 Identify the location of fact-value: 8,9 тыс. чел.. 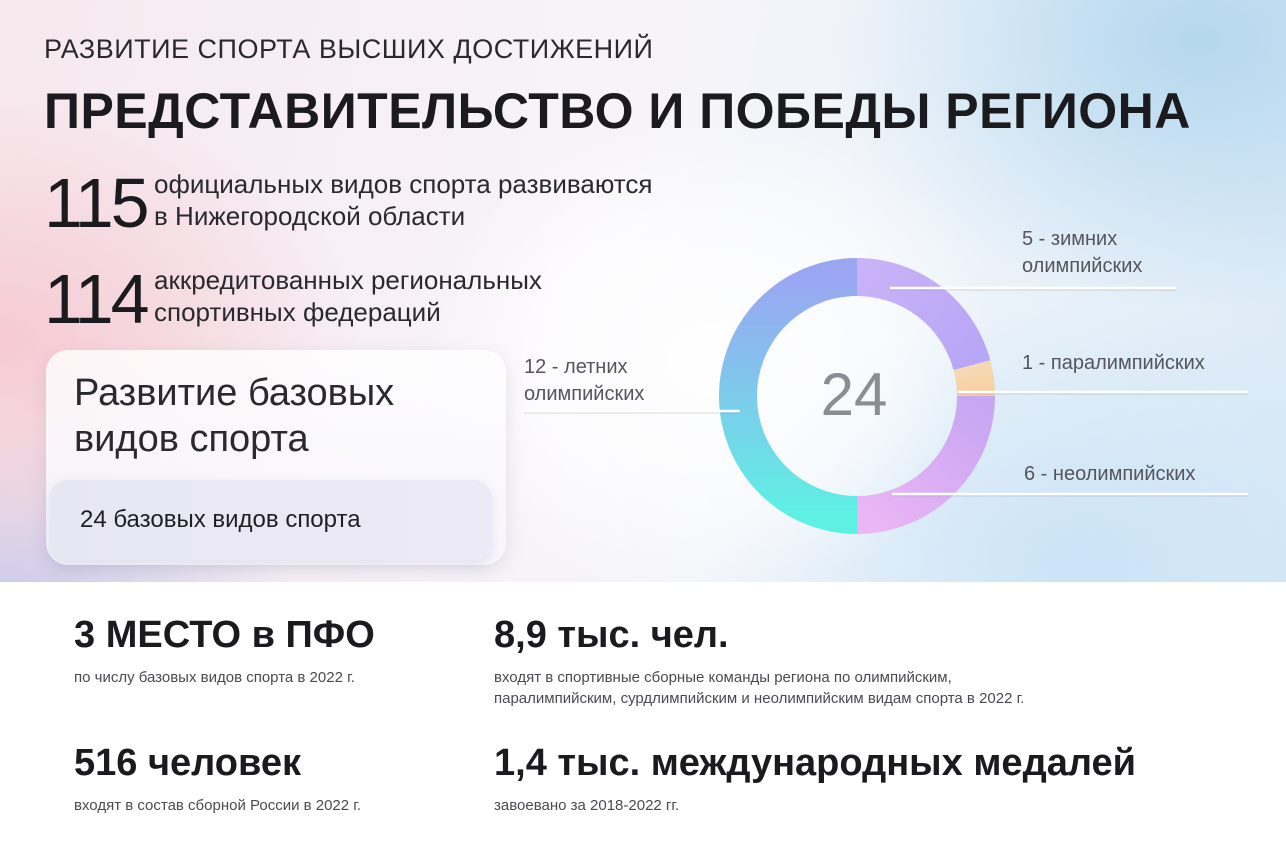
(611, 635).